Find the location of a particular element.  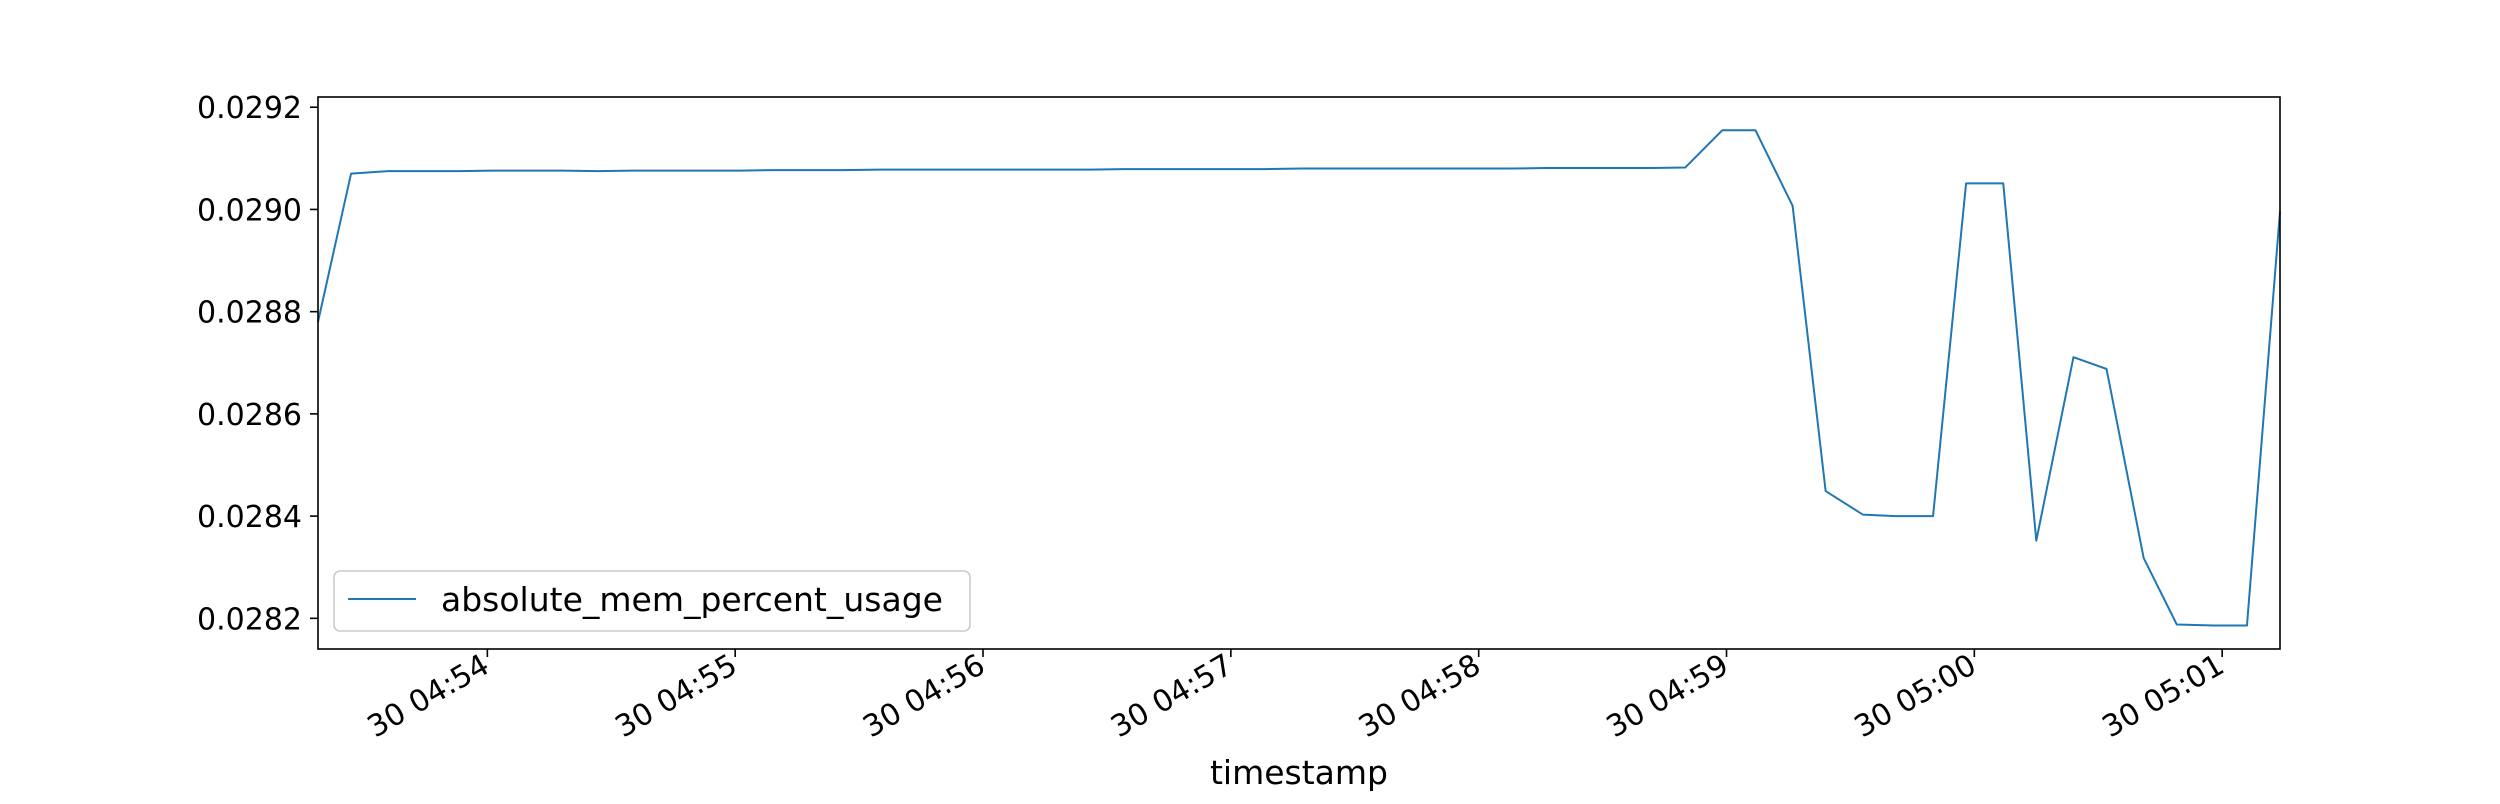

legend-entry-label: absolute_mem_percent_usage is located at coordinates (692, 599).